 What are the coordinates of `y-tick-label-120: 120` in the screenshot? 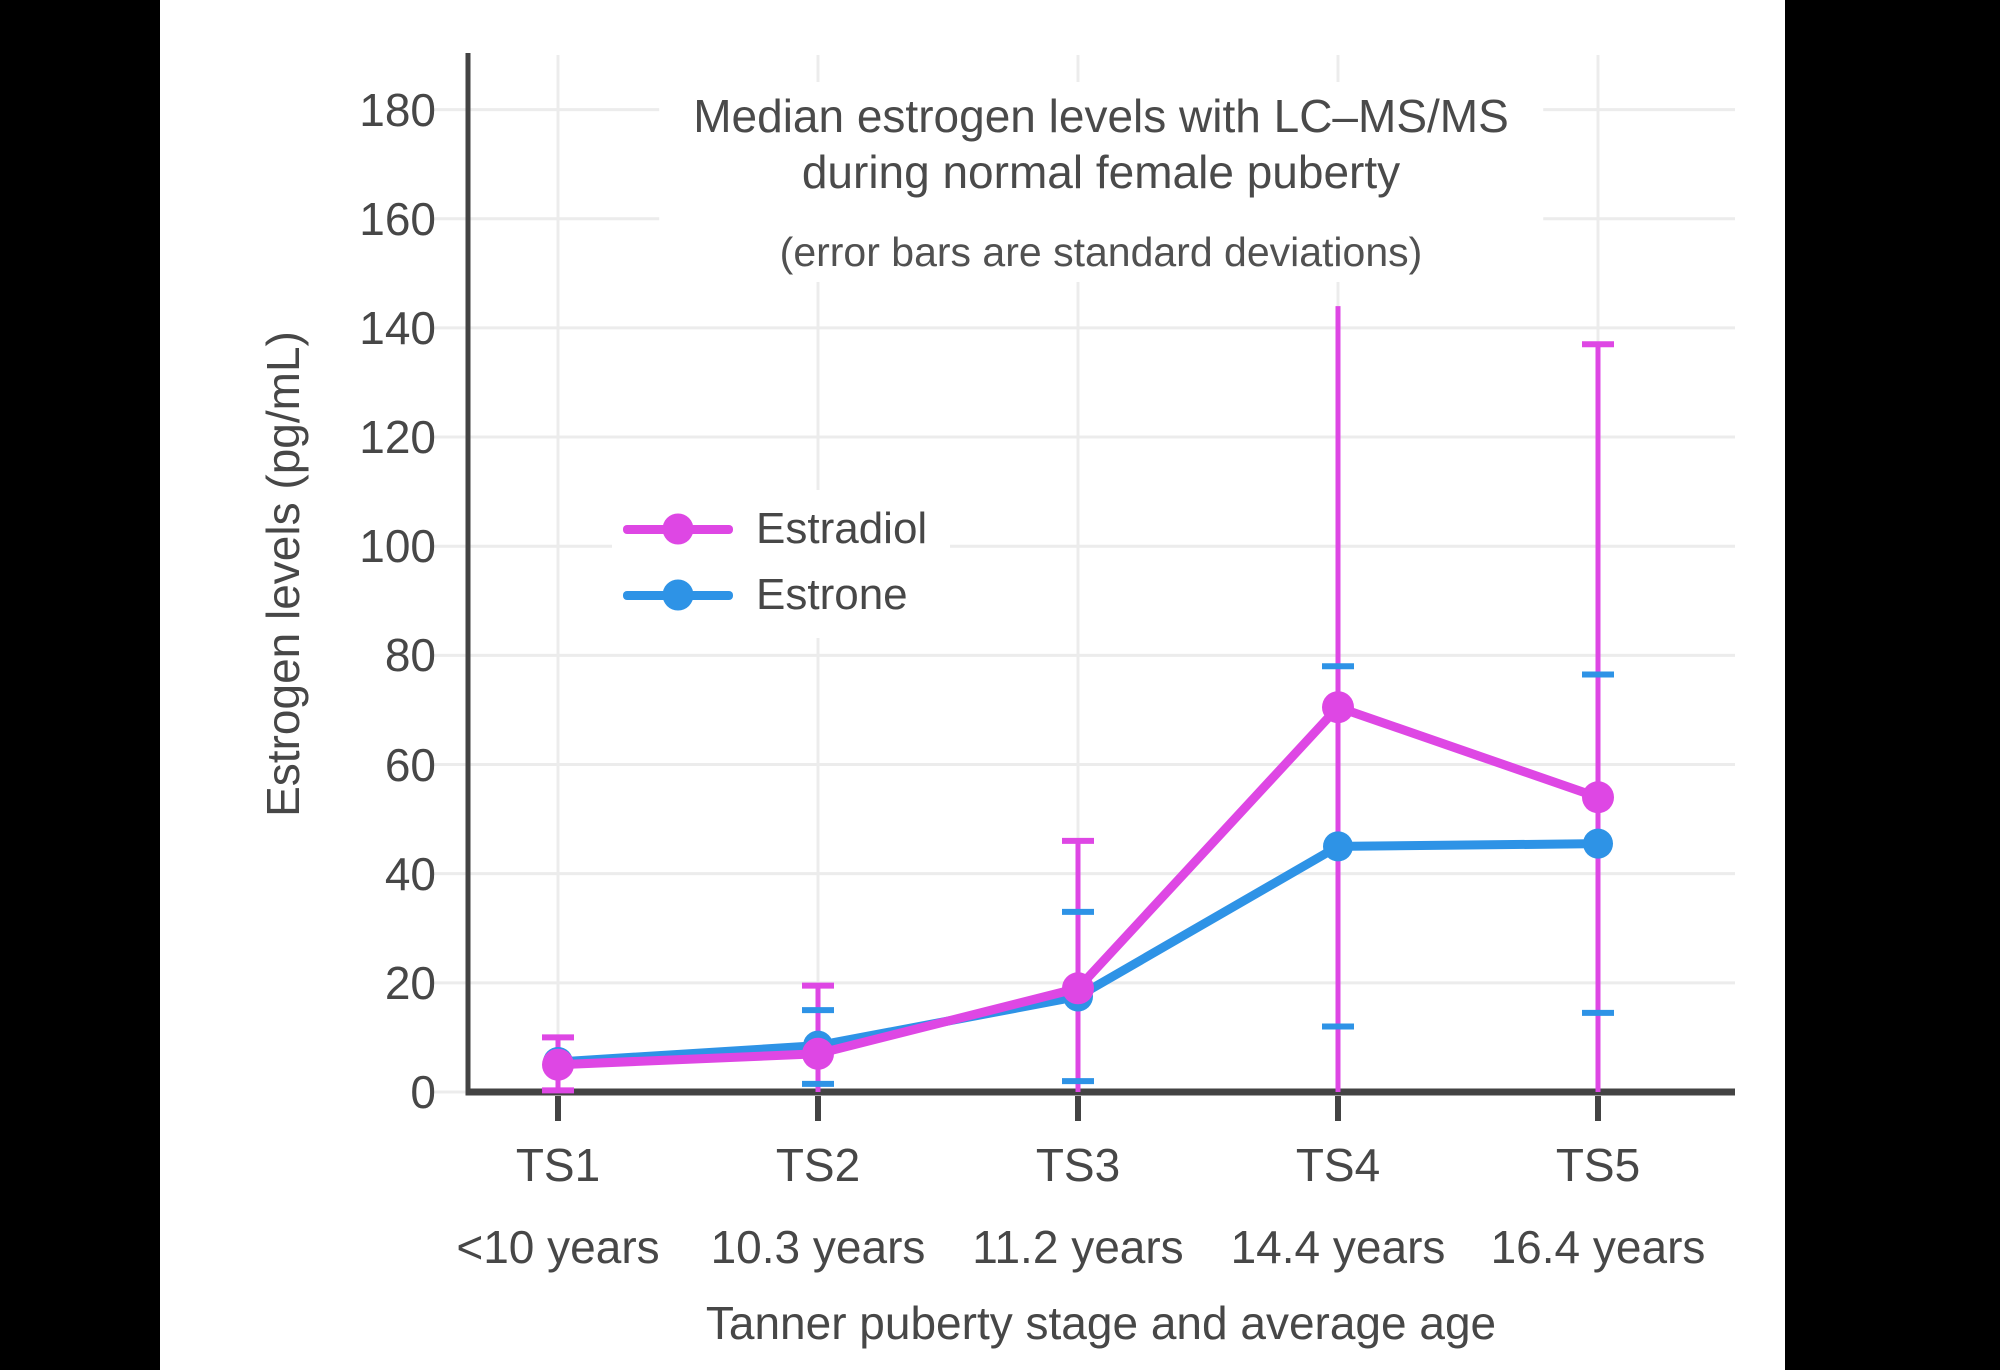 It's located at (397, 437).